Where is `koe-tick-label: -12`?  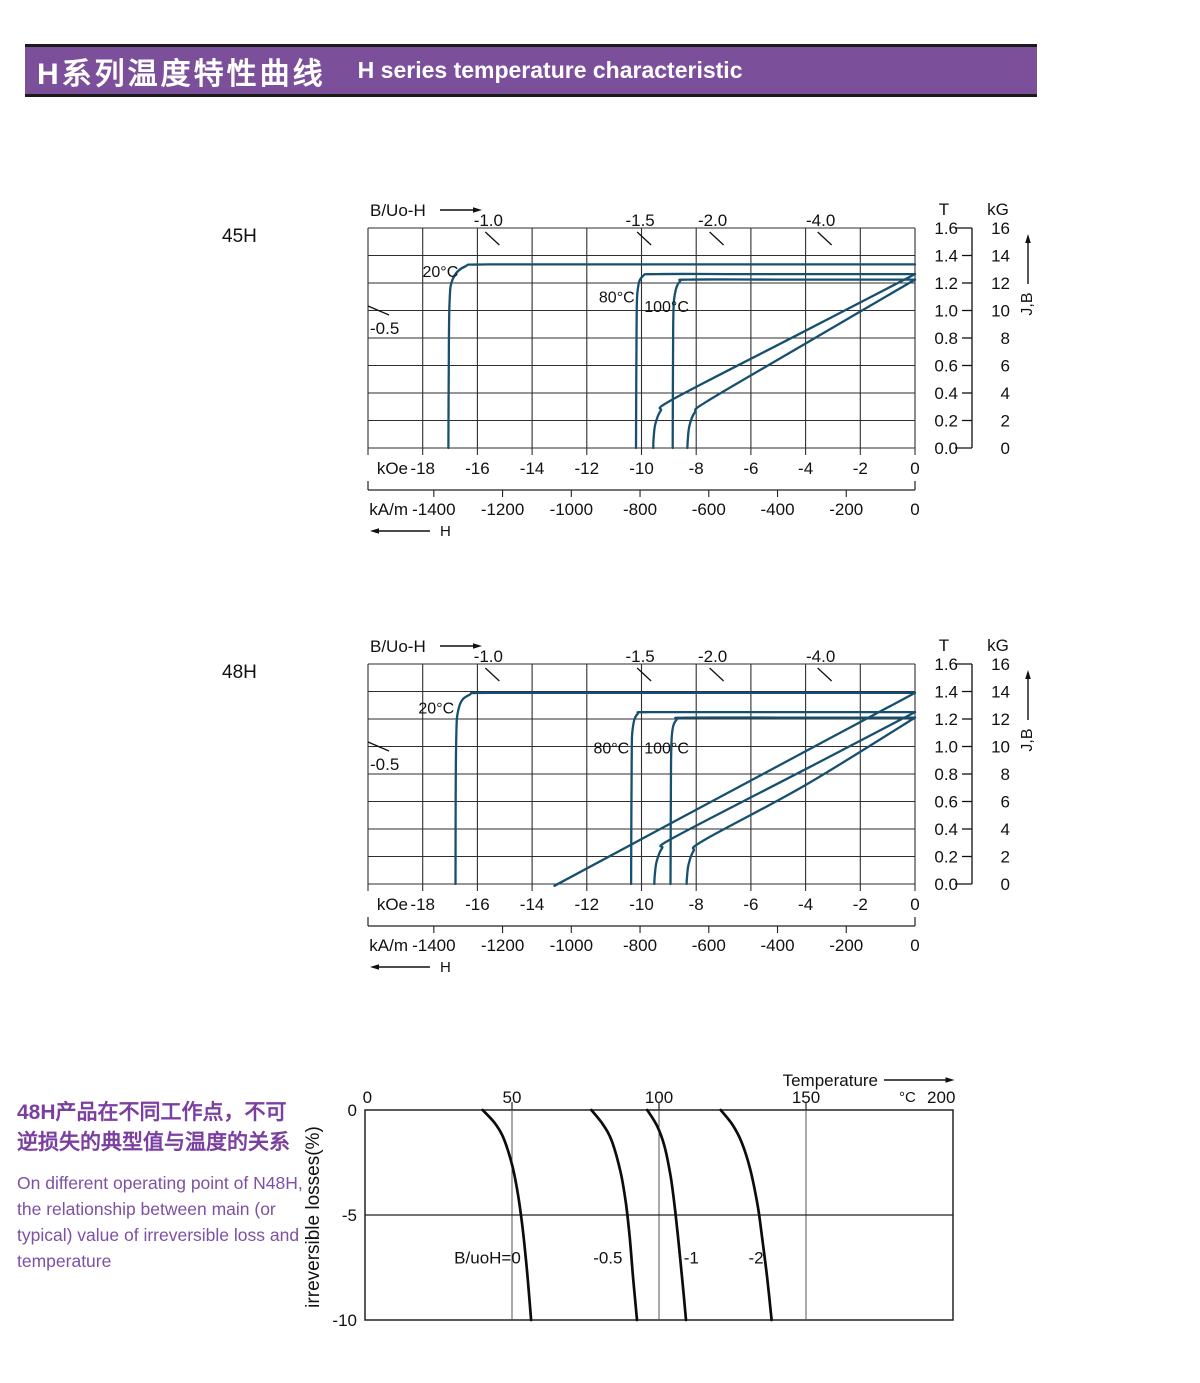 koe-tick-label: -12 is located at coordinates (587, 904).